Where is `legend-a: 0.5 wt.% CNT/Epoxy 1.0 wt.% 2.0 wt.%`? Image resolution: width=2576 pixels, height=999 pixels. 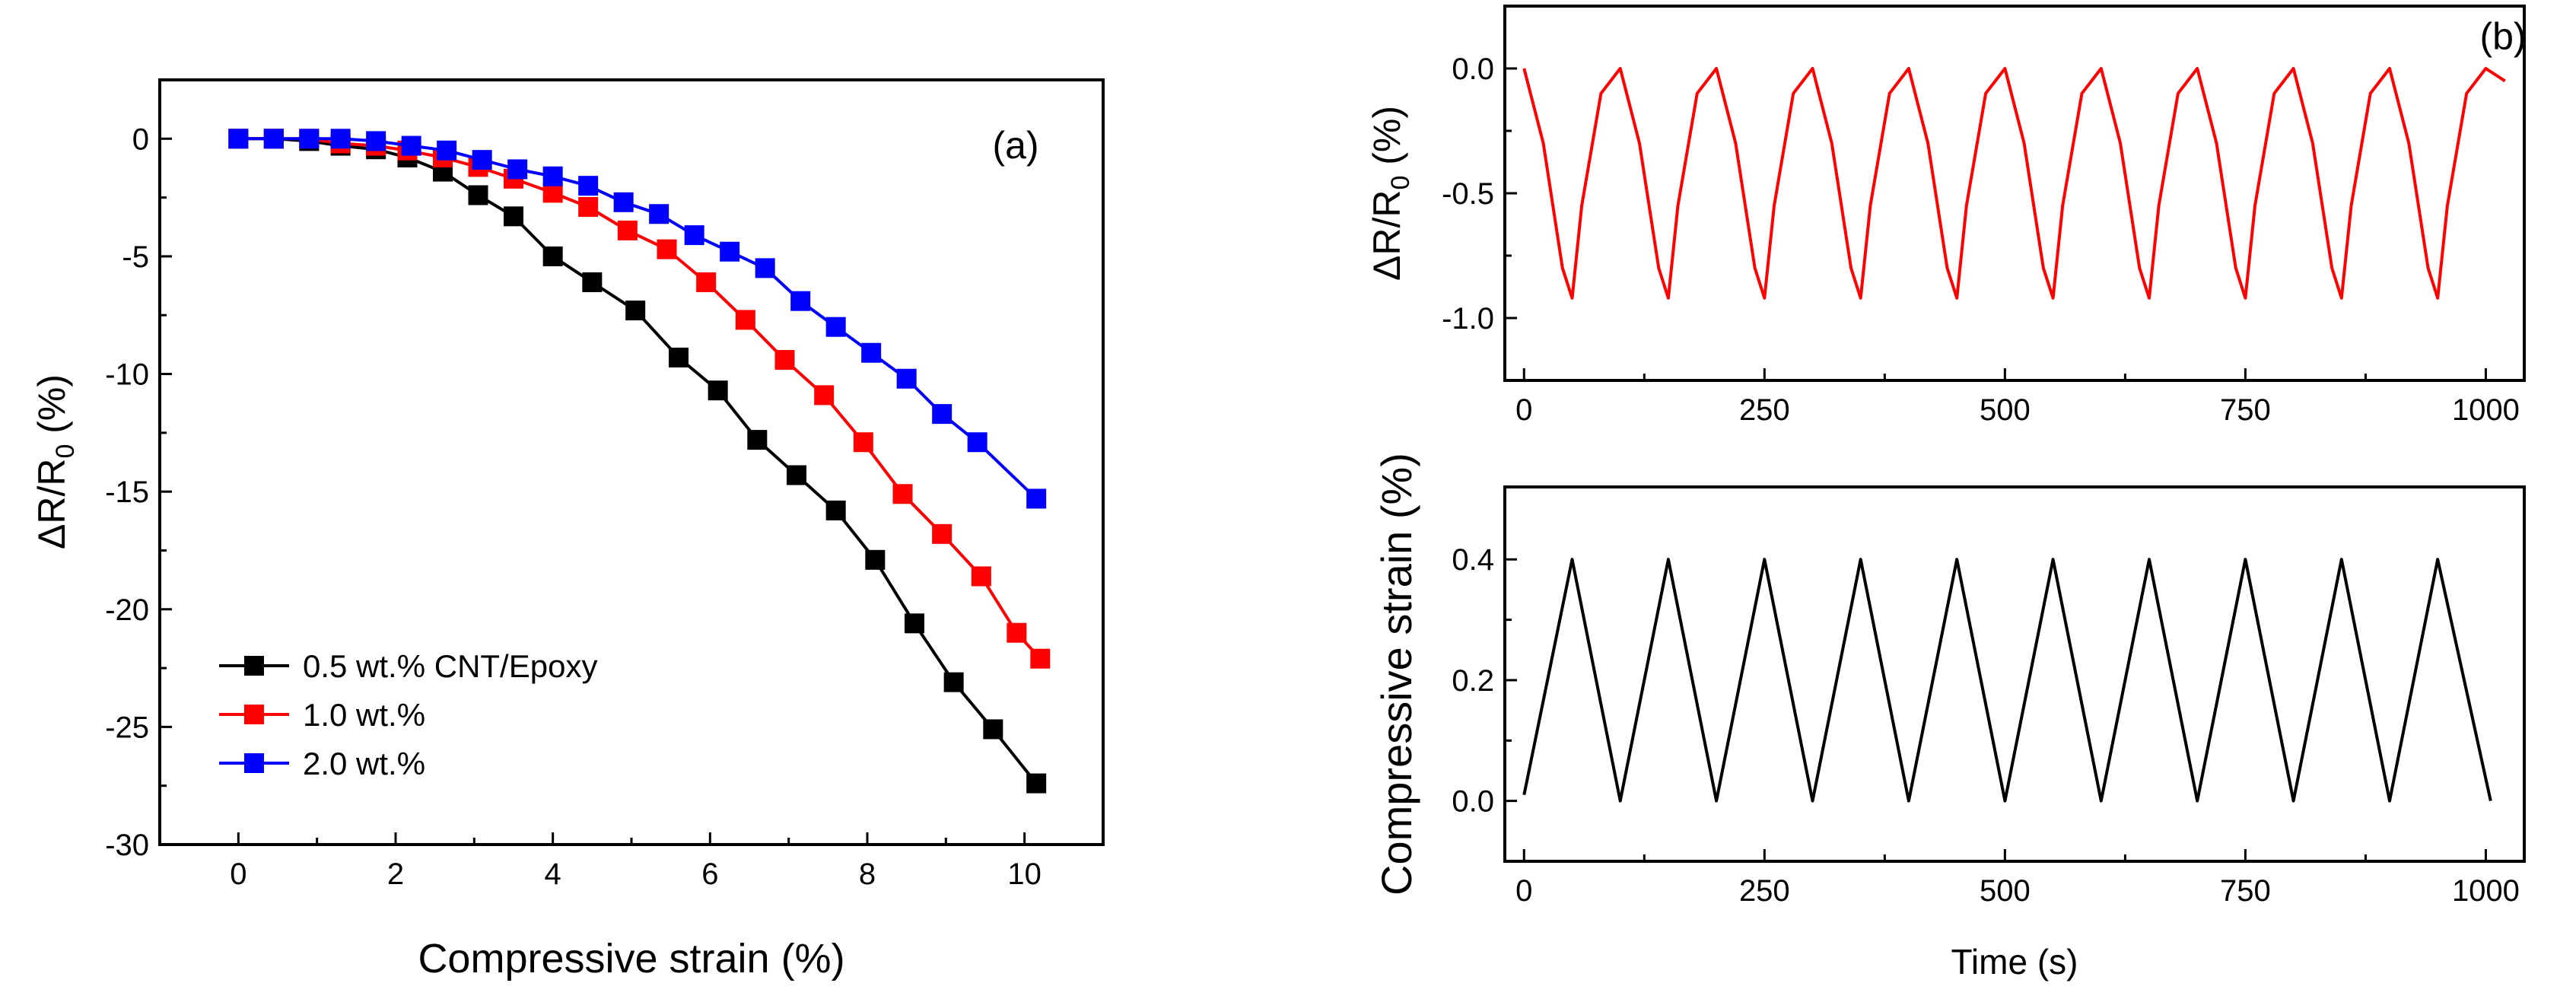
legend-a: 0.5 wt.% CNT/Epoxy 1.0 wt.% 2.0 wt.% is located at coordinates (408, 714).